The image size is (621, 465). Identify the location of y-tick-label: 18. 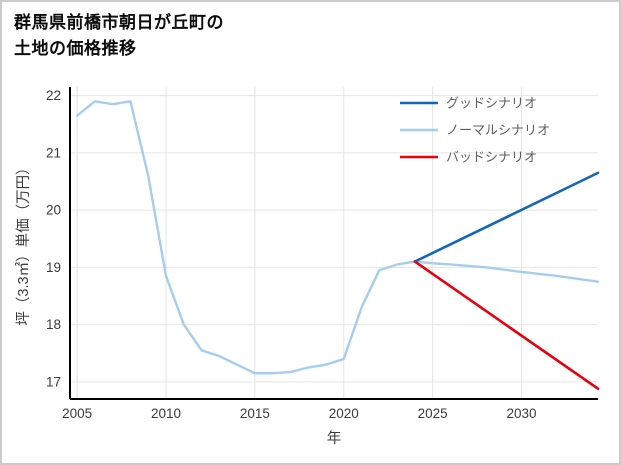
(53, 324).